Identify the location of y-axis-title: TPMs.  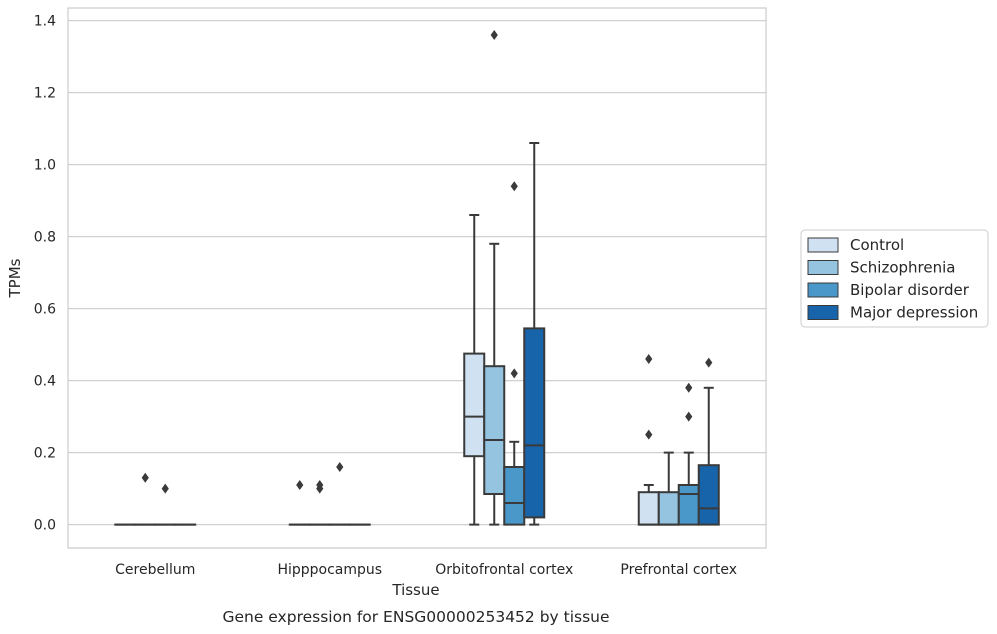
(15, 278).